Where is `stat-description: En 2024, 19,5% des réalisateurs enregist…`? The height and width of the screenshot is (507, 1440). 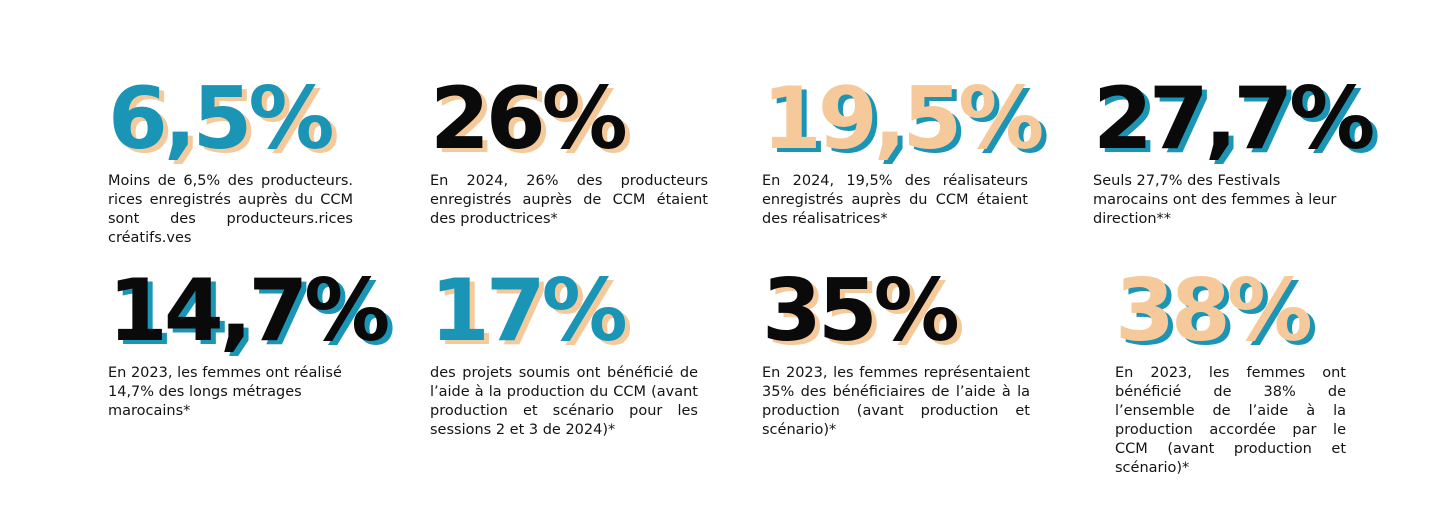
stat-description: En 2024, 19,5% des réalisateurs enregist… is located at coordinates (895, 200).